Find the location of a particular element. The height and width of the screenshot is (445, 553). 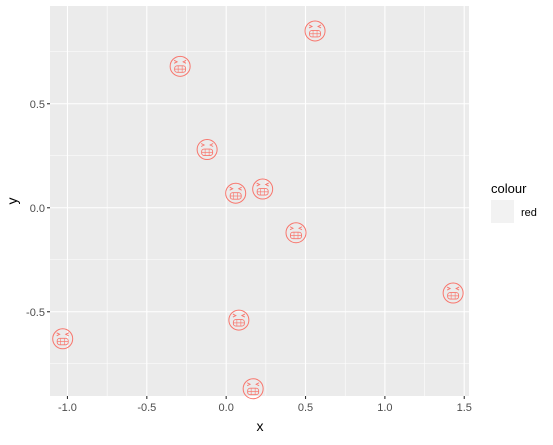

y-axis-ticks: -0.5 0.0 0.5 is located at coordinates (38, 209).